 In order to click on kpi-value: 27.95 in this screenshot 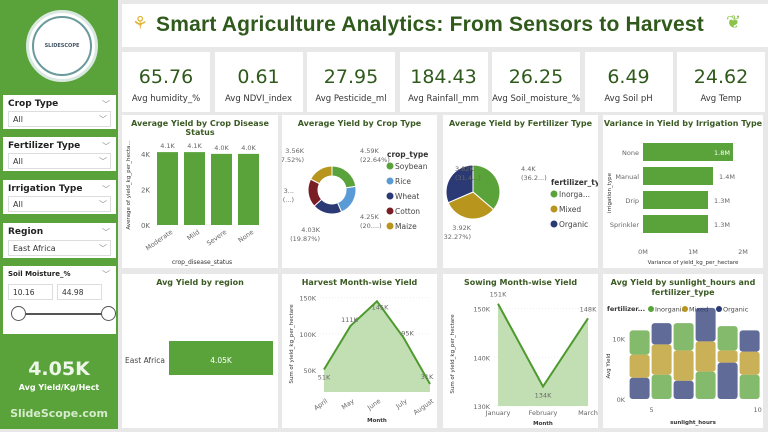, I will do `click(351, 77)`.